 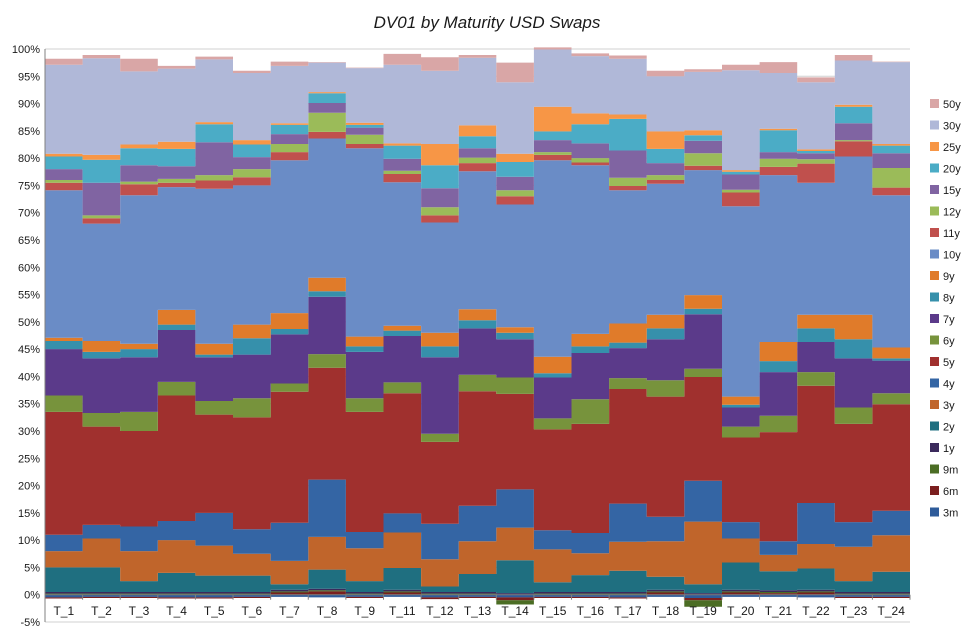 What do you see at coordinates (950, 492) in the screenshot?
I see `legend-label: 6m` at bounding box center [950, 492].